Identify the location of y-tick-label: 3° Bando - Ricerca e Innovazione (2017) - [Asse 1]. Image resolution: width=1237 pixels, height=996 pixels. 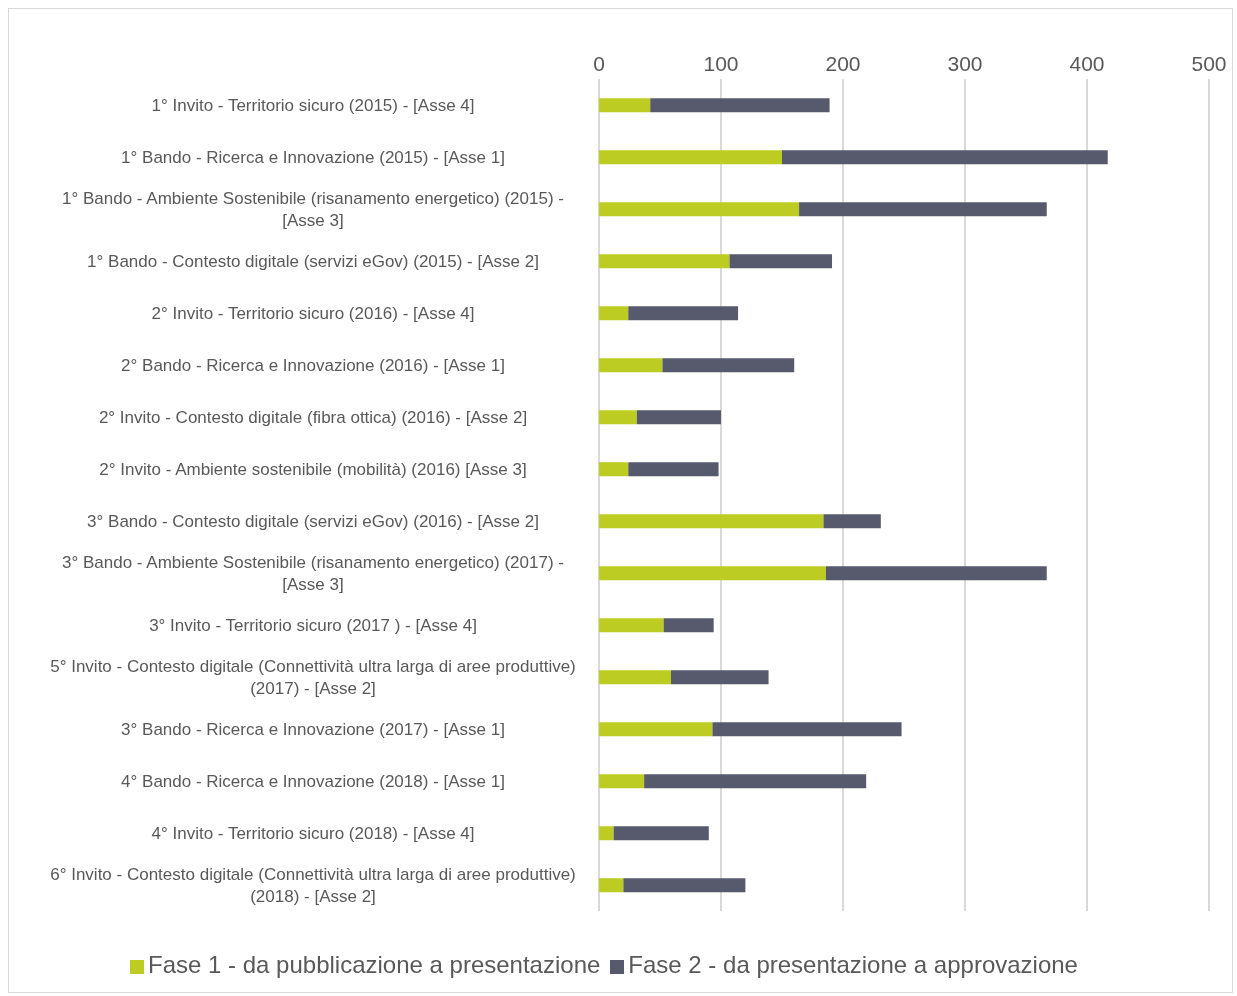
(313, 729).